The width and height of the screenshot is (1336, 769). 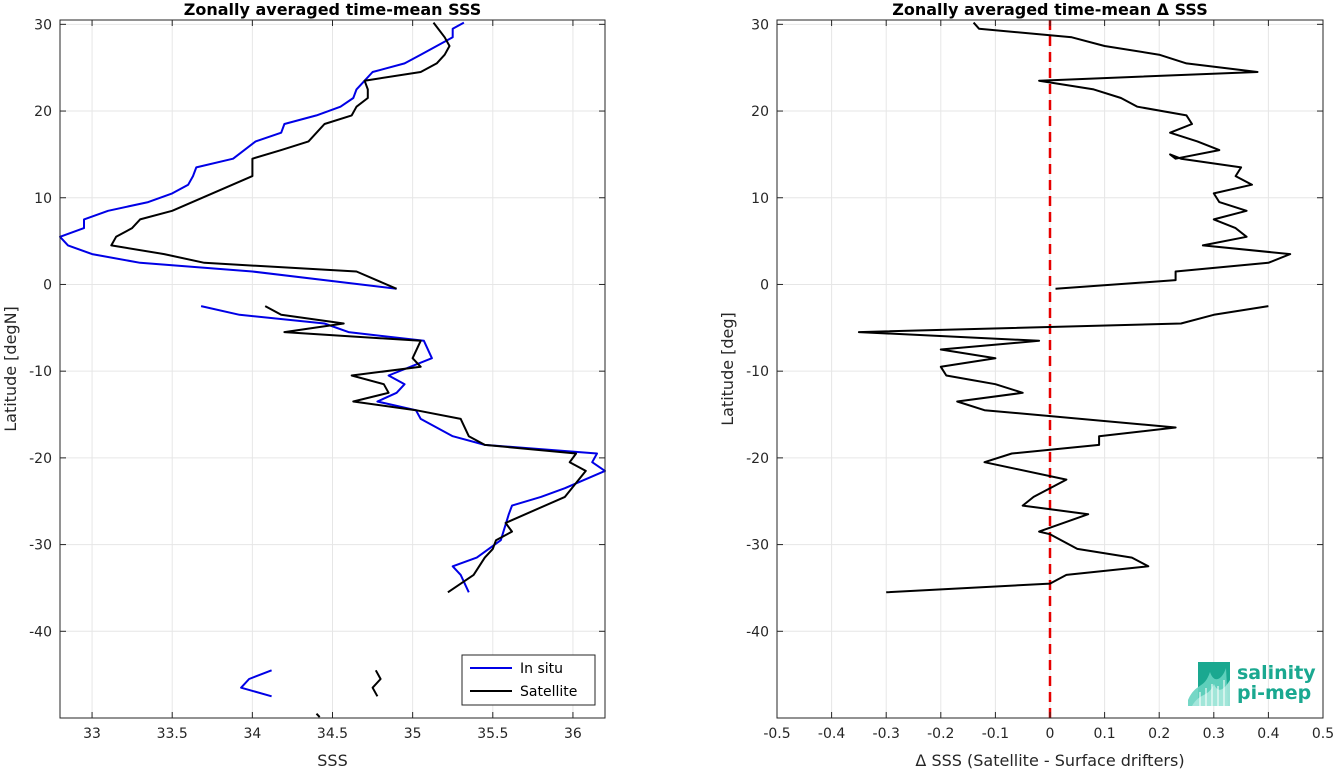 What do you see at coordinates (492, 734) in the screenshot?
I see `x-tick-label: 35.5` at bounding box center [492, 734].